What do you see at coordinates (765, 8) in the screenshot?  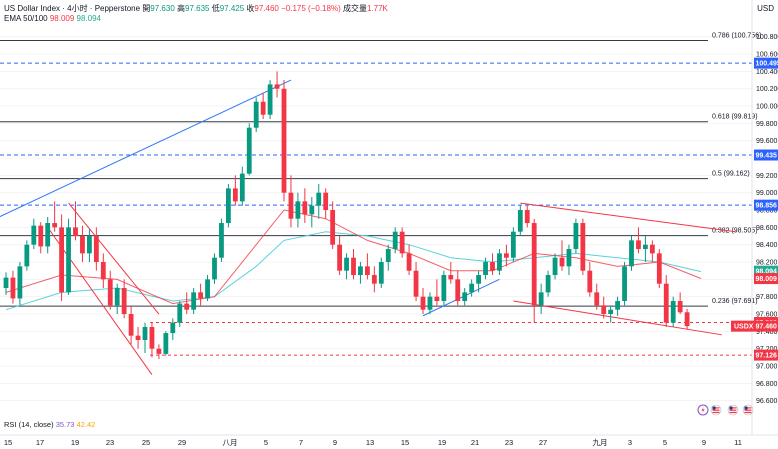 I see `currency-label: USD` at bounding box center [765, 8].